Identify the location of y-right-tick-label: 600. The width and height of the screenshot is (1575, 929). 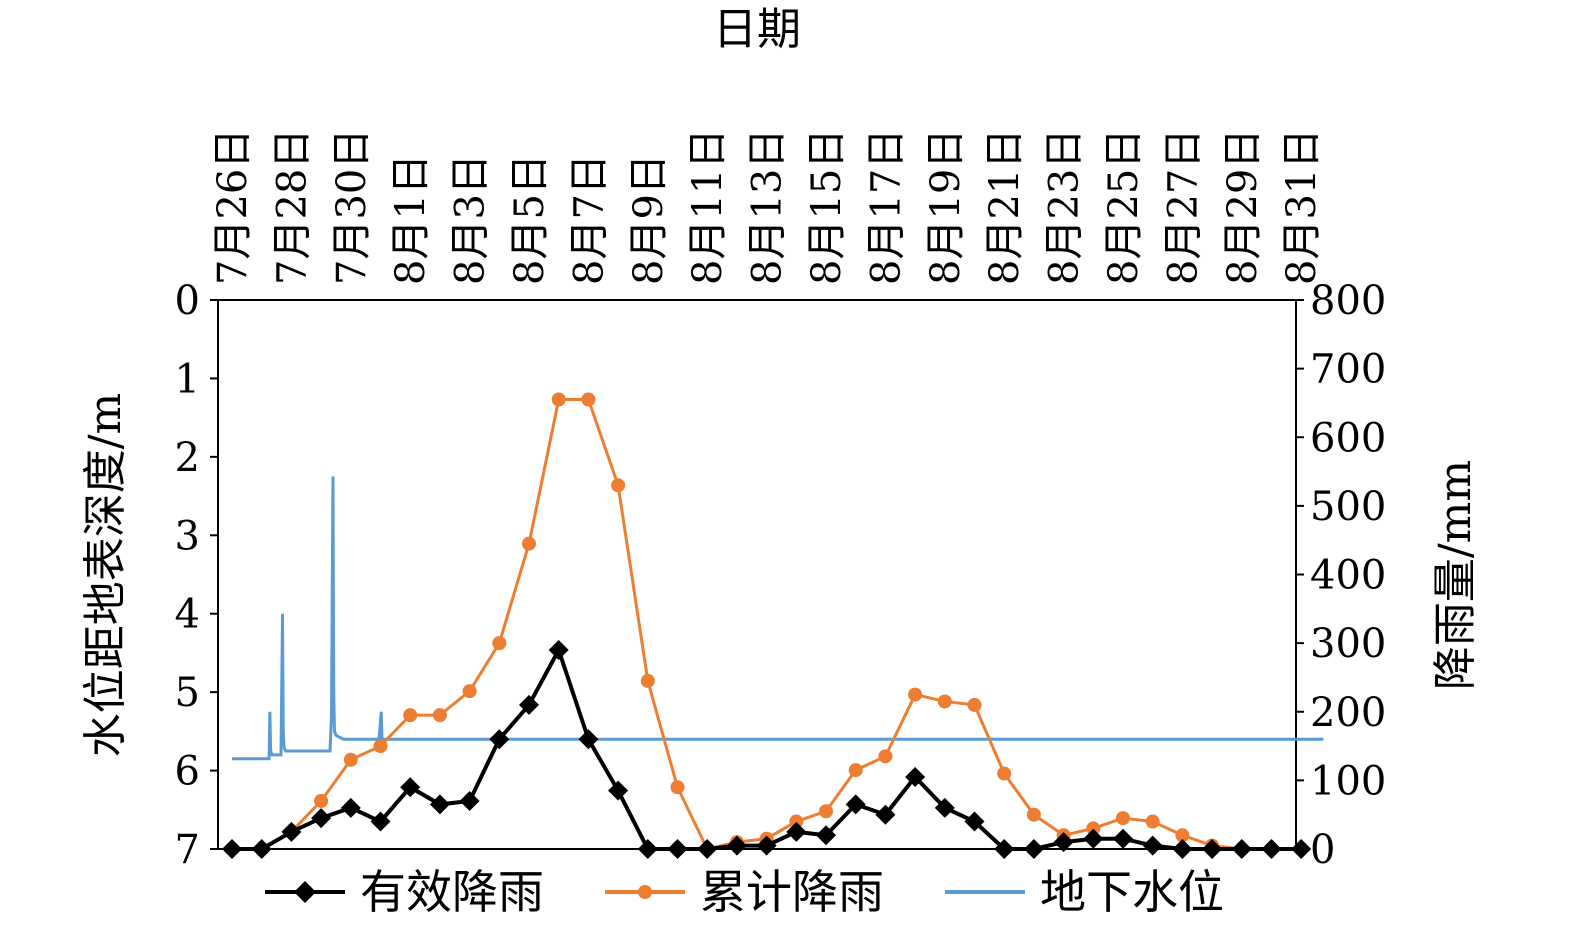
(1348, 438).